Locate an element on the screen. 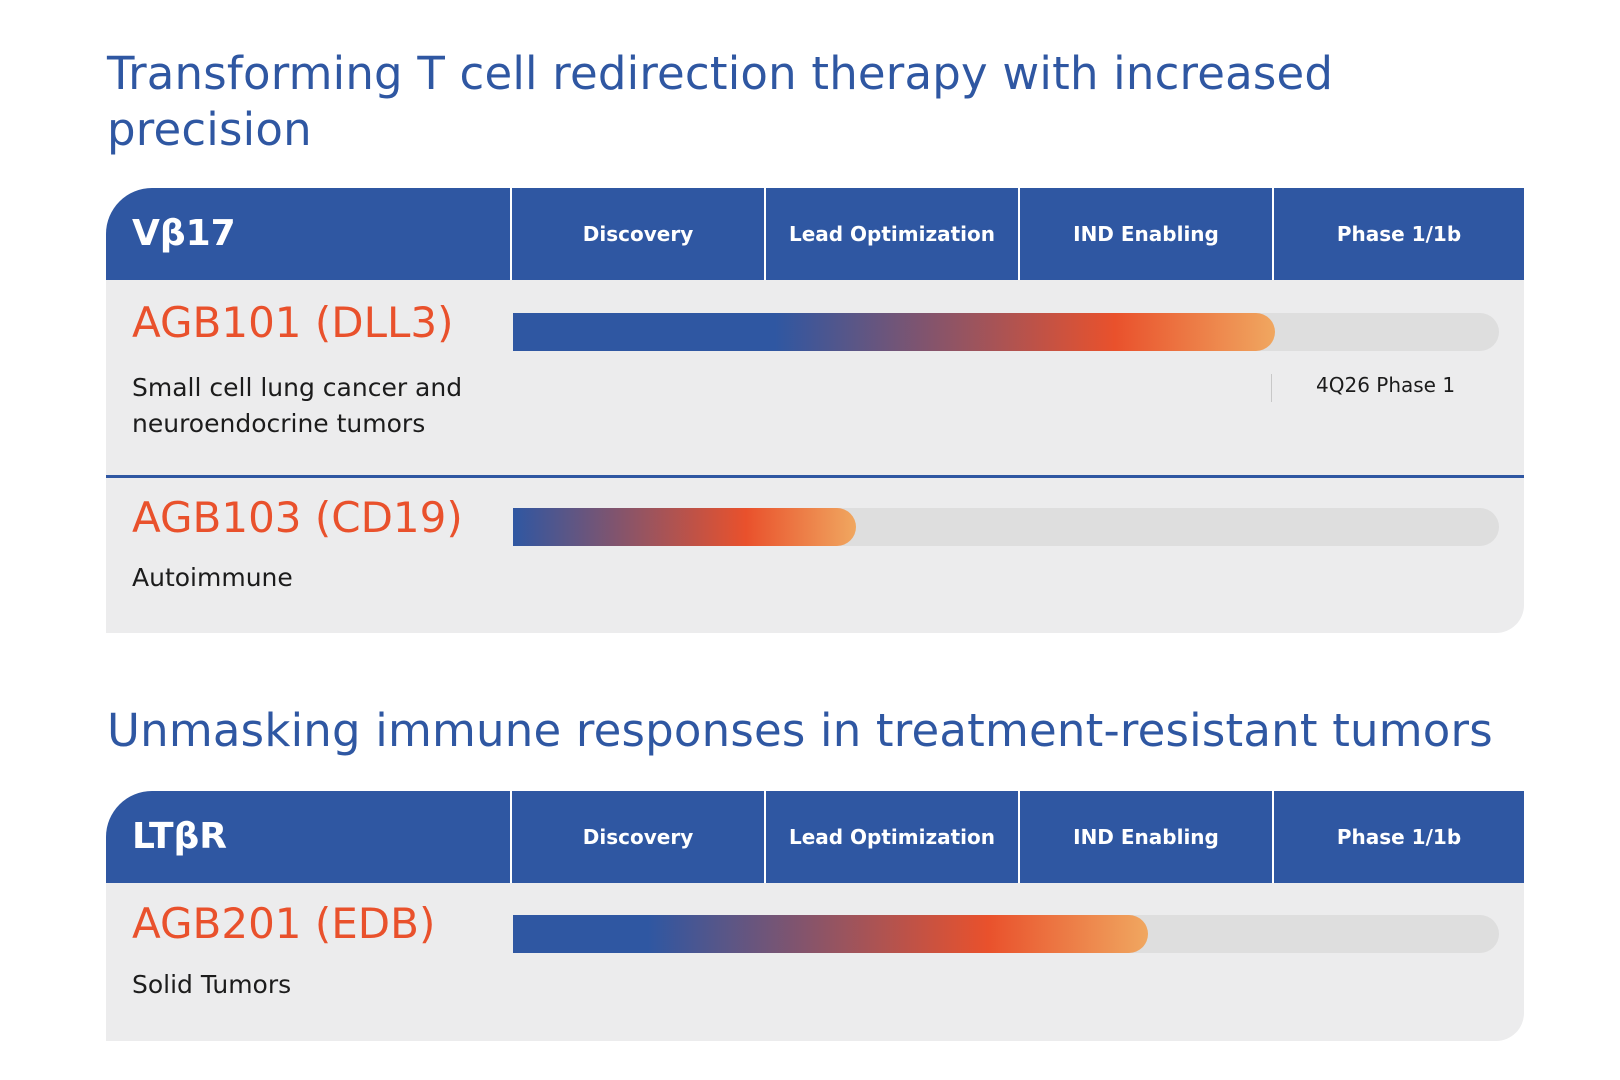  program-row-agb201: AGB201 (EDB) Solid Tumors is located at coordinates (815, 962).